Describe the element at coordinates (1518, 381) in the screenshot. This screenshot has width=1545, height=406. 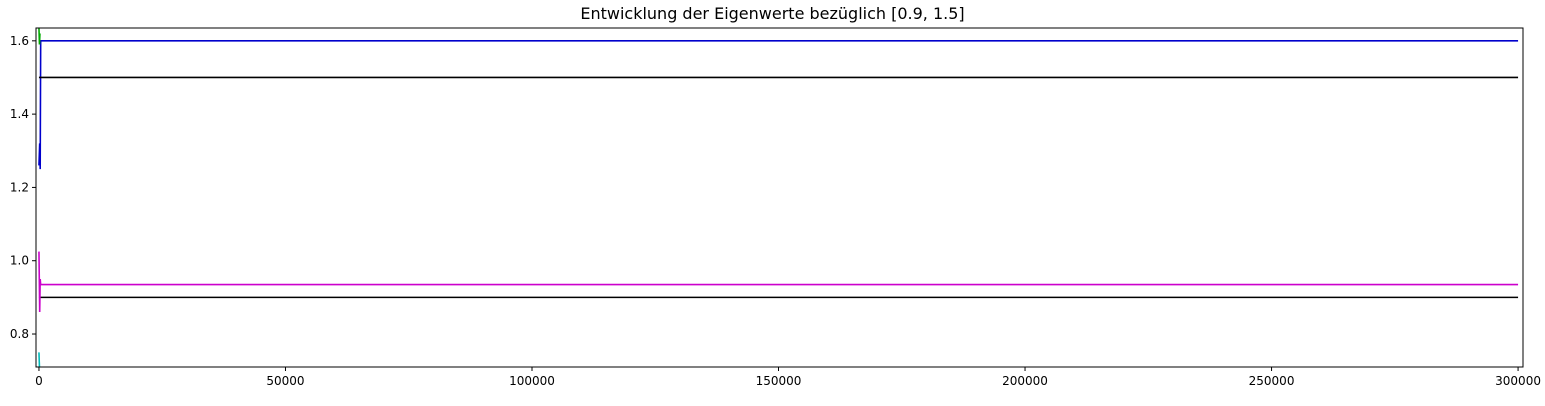
I see `x-tick-label-6: 300000` at that location.